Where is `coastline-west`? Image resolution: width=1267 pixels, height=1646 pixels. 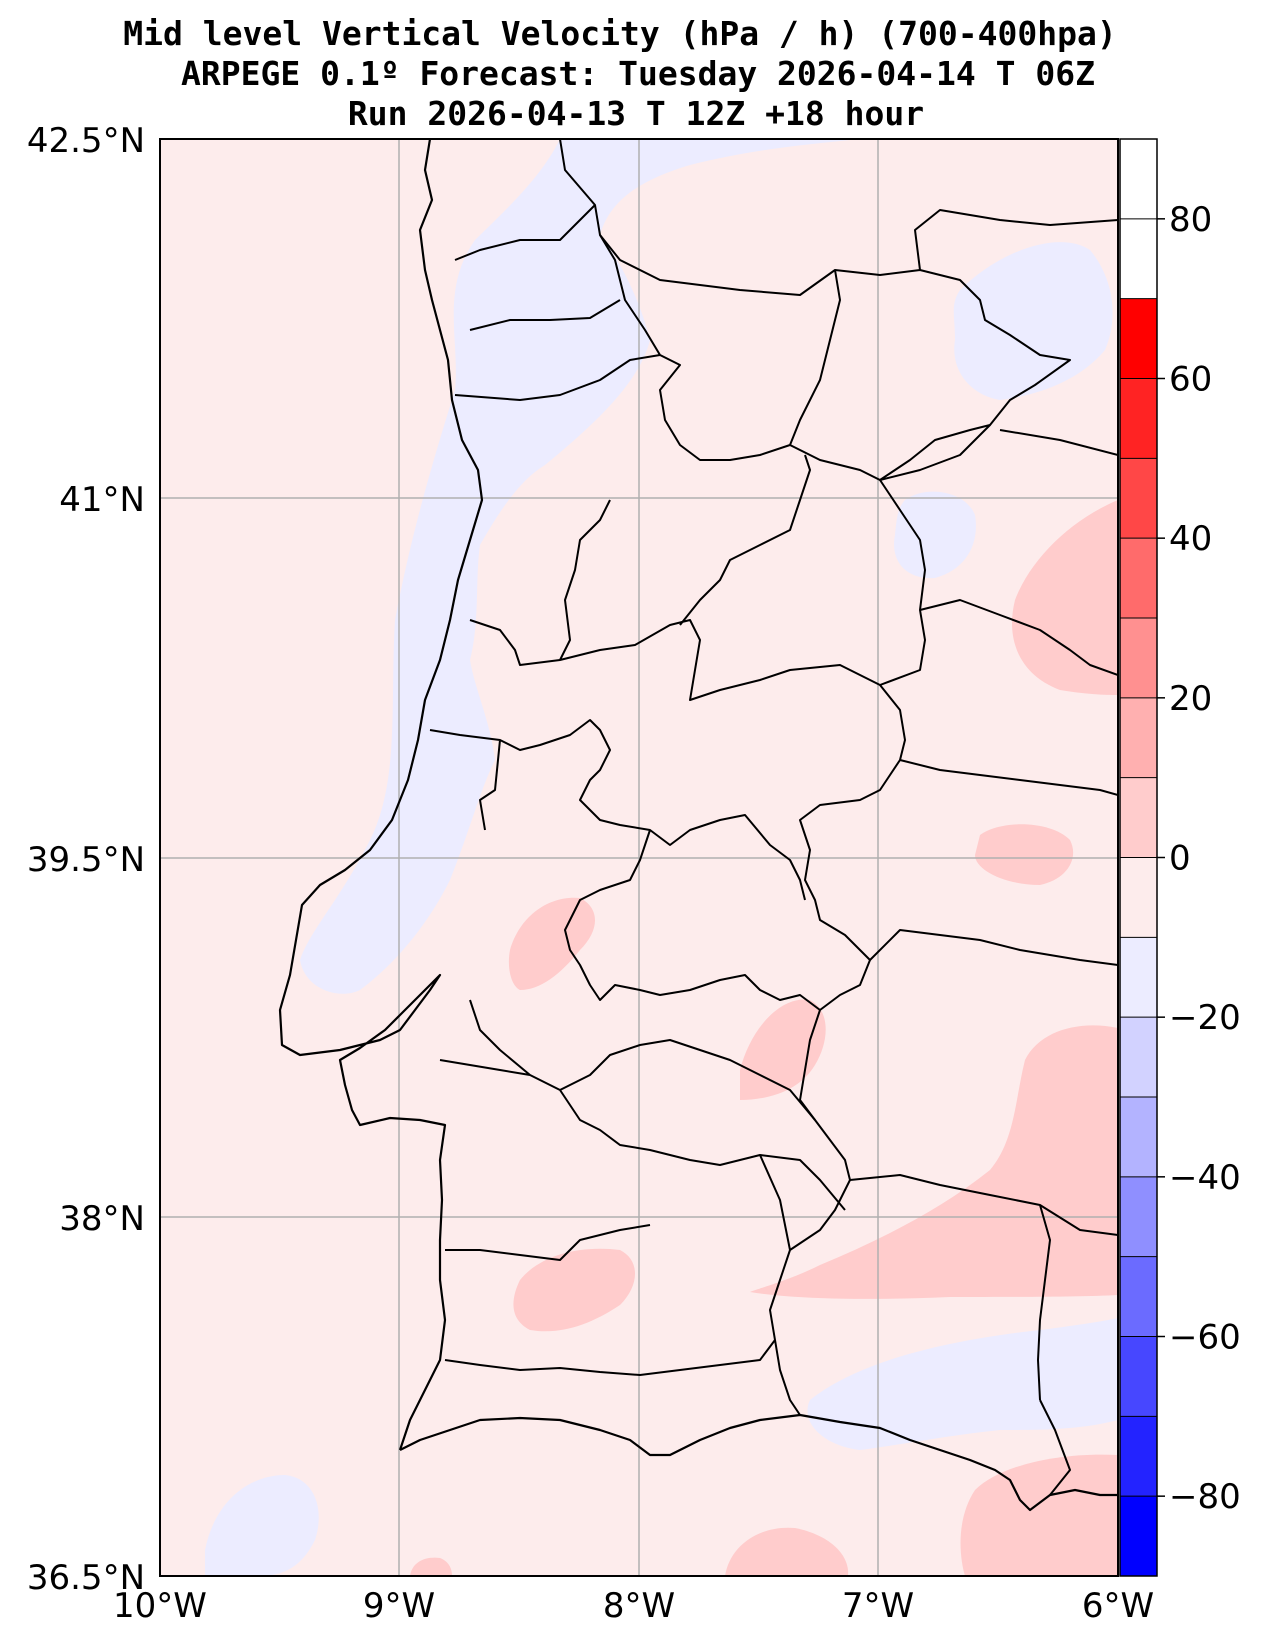 coastline-west is located at coordinates (381, 795).